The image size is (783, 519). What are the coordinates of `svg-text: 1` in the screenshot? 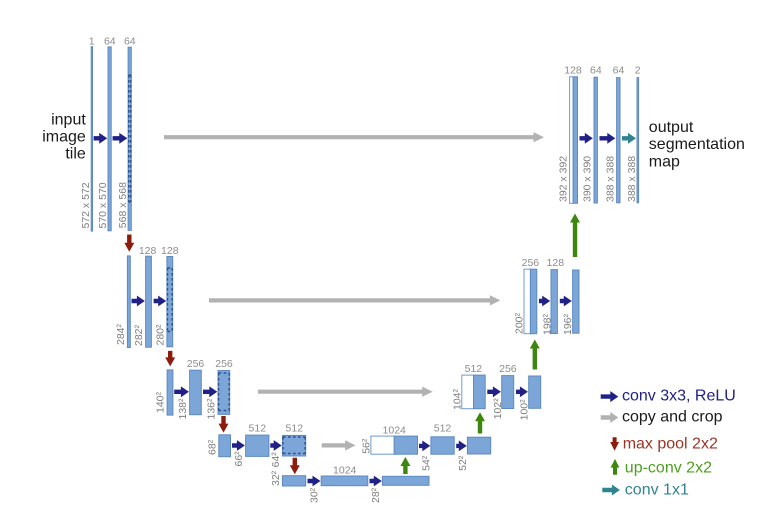 It's located at (92, 42).